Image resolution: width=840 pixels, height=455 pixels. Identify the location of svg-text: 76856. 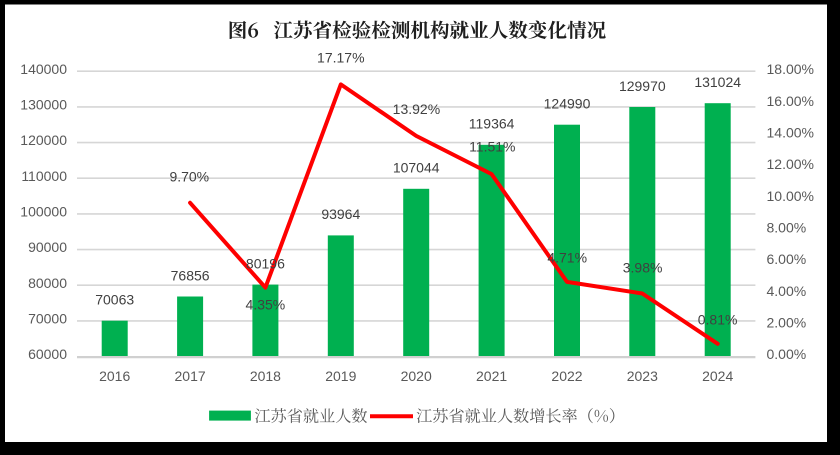
(190, 275).